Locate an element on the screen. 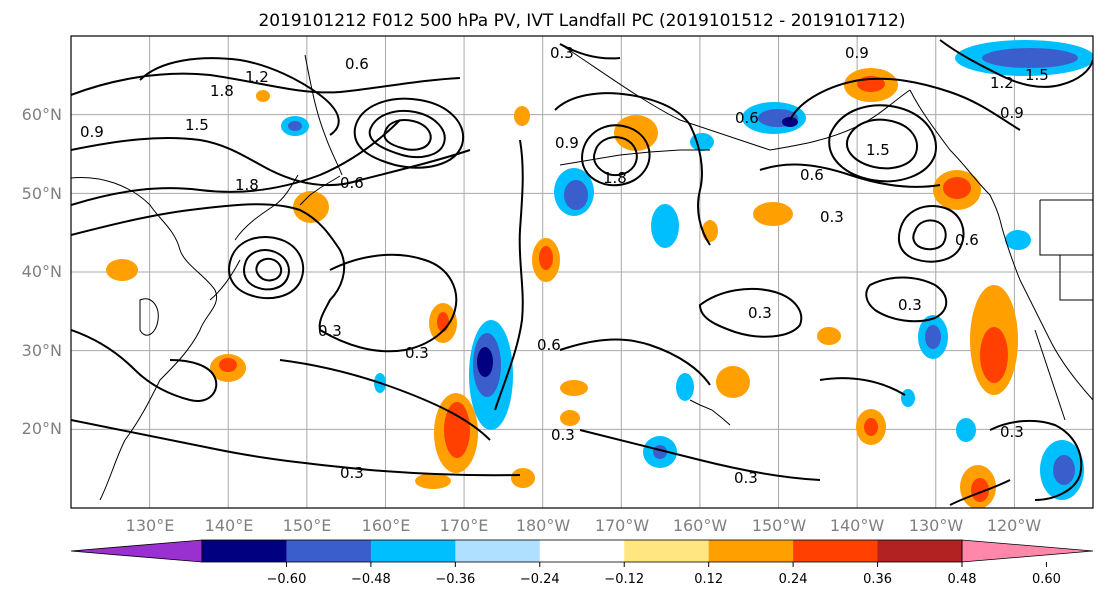 The image size is (1105, 601). lon-label: 170°E is located at coordinates (464, 525).